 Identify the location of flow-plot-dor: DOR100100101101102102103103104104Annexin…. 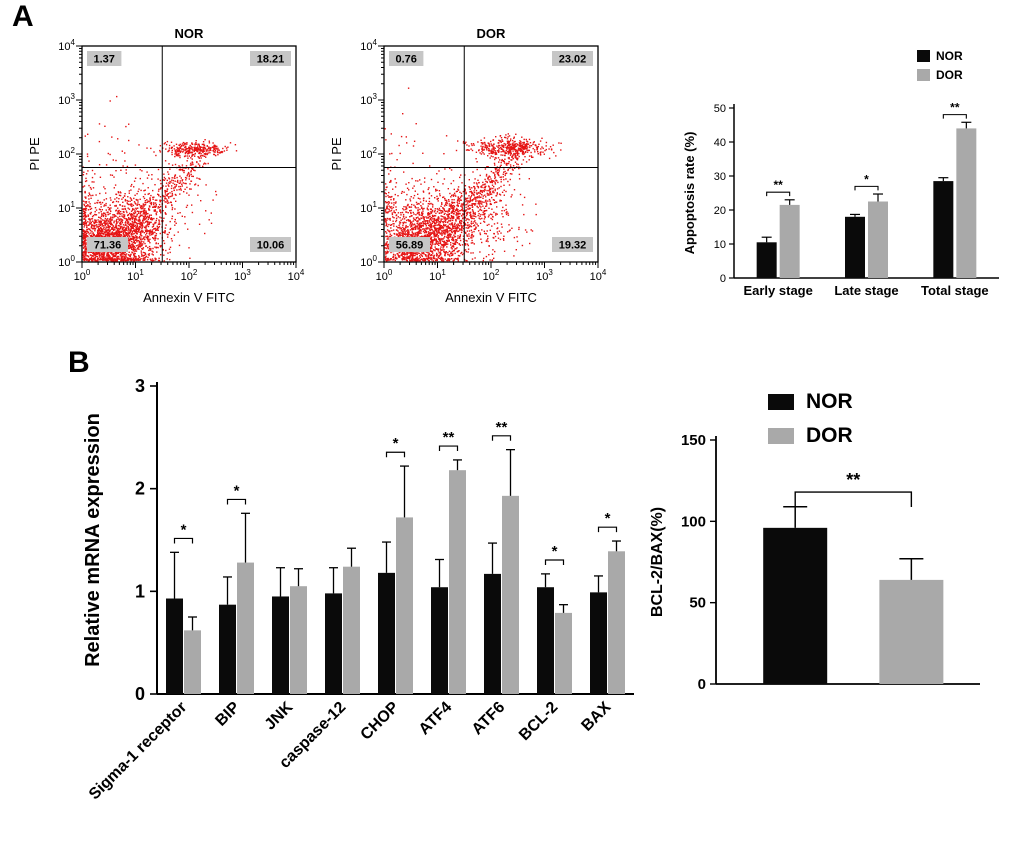
(468, 165).